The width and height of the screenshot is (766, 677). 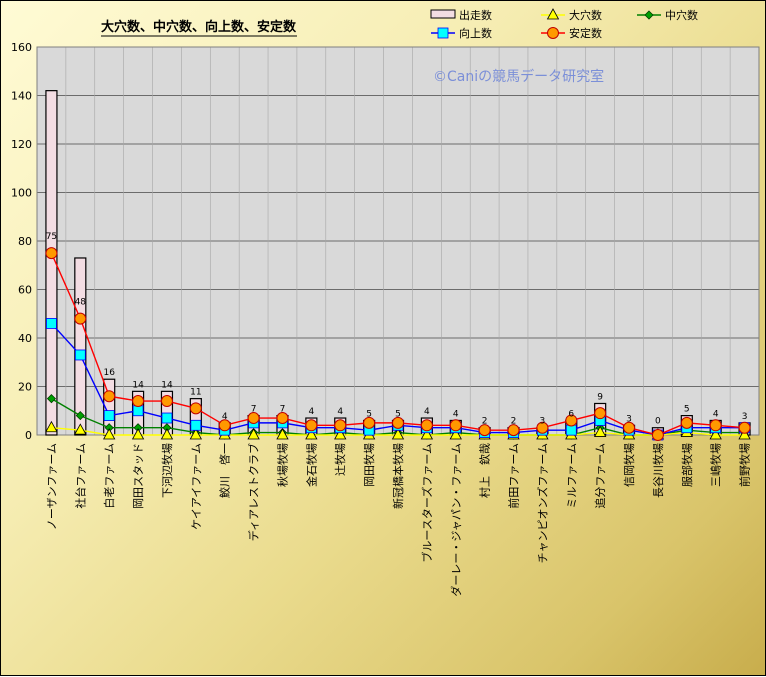 What do you see at coordinates (340, 412) in the screenshot?
I see `data-label-10: 4` at bounding box center [340, 412].